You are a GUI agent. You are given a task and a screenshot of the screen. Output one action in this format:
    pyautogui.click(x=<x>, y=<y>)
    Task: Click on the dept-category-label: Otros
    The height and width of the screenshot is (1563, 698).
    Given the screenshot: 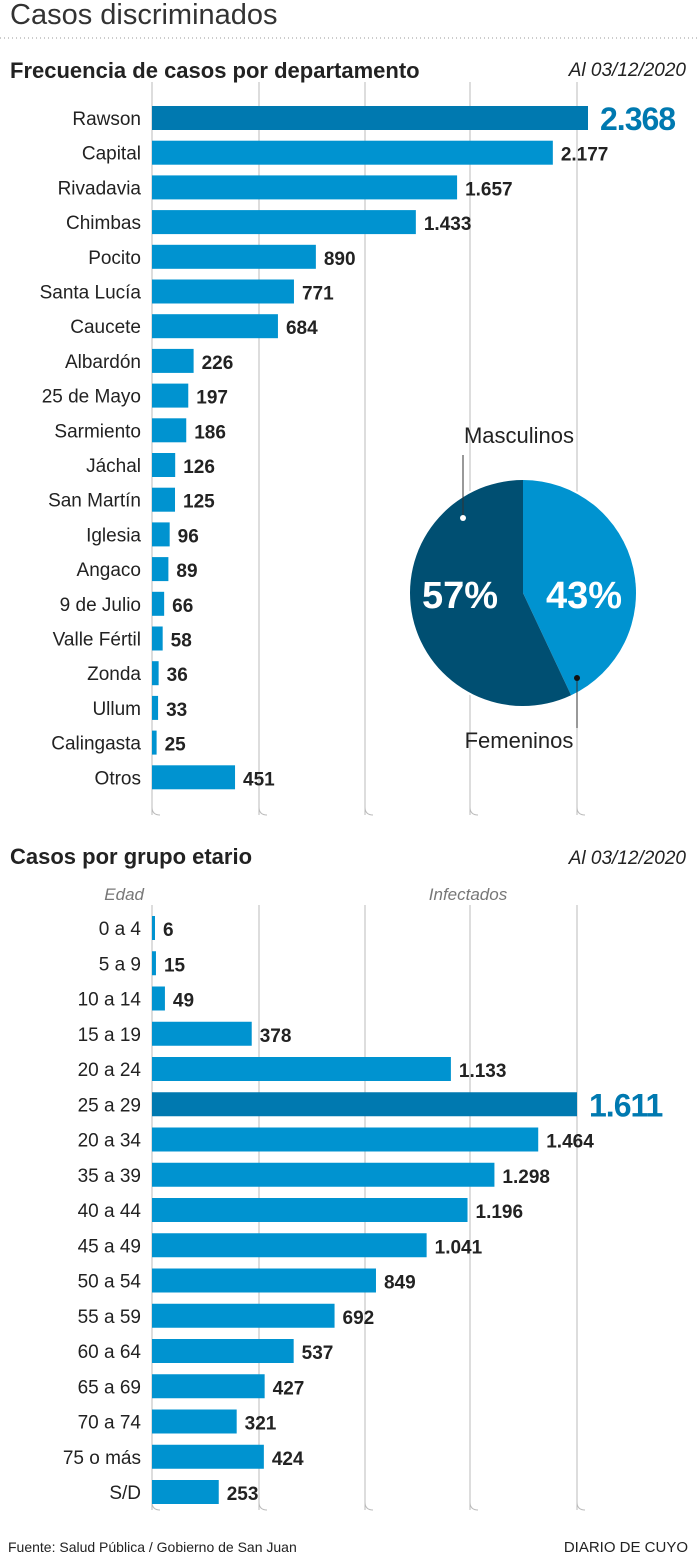 What is the action you would take?
    pyautogui.click(x=118, y=778)
    